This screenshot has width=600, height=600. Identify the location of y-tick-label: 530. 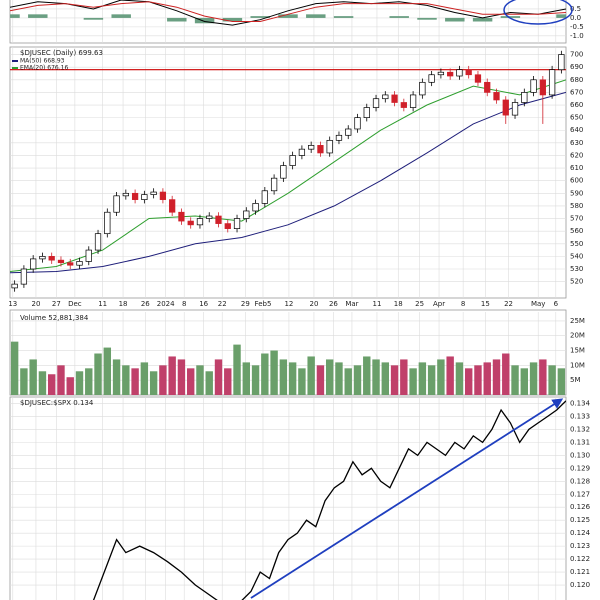
(576, 269).